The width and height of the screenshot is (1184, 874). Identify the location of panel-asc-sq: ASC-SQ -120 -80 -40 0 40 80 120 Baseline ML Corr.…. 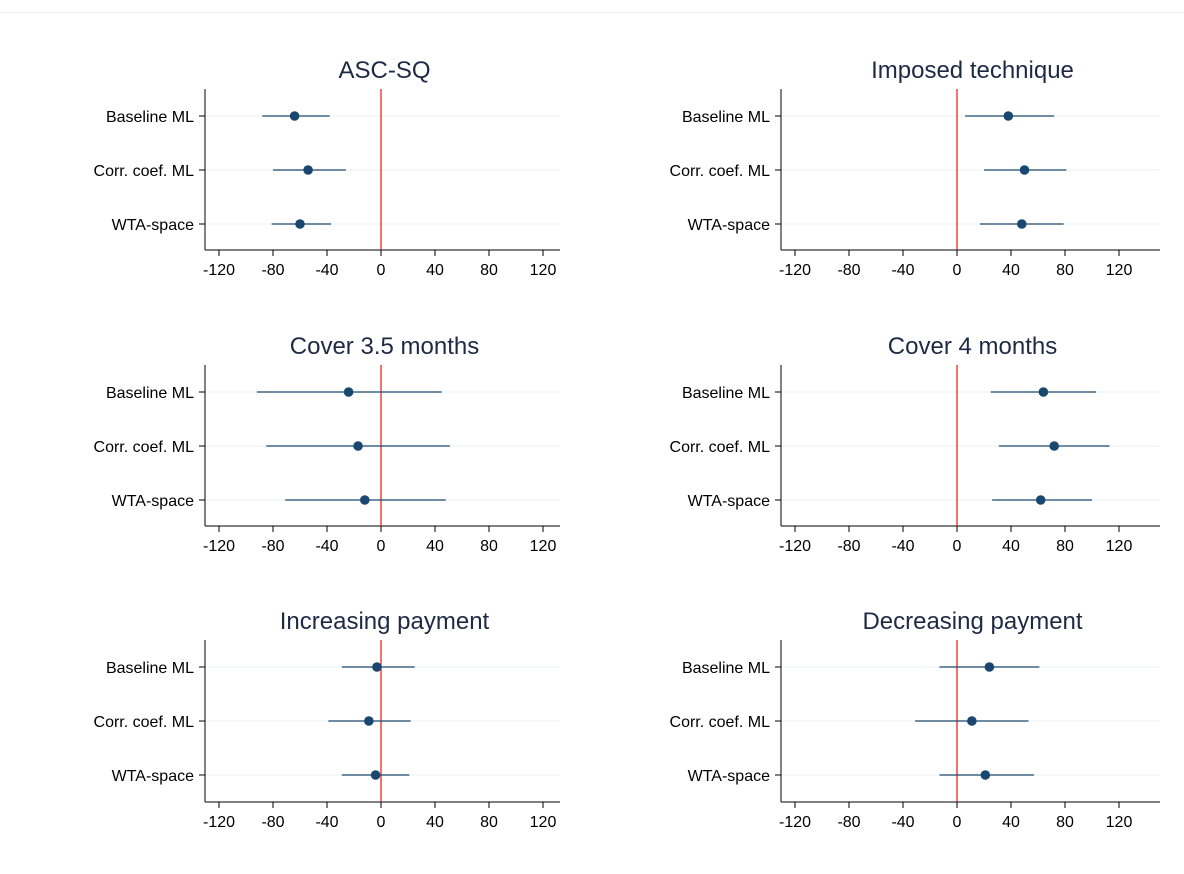
(327, 168).